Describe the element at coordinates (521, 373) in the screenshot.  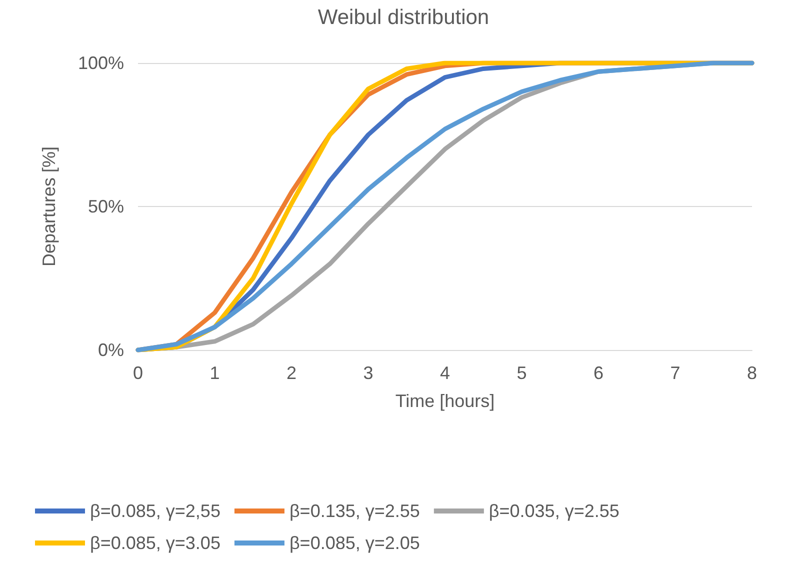
I see `x-tick-label: 5` at that location.